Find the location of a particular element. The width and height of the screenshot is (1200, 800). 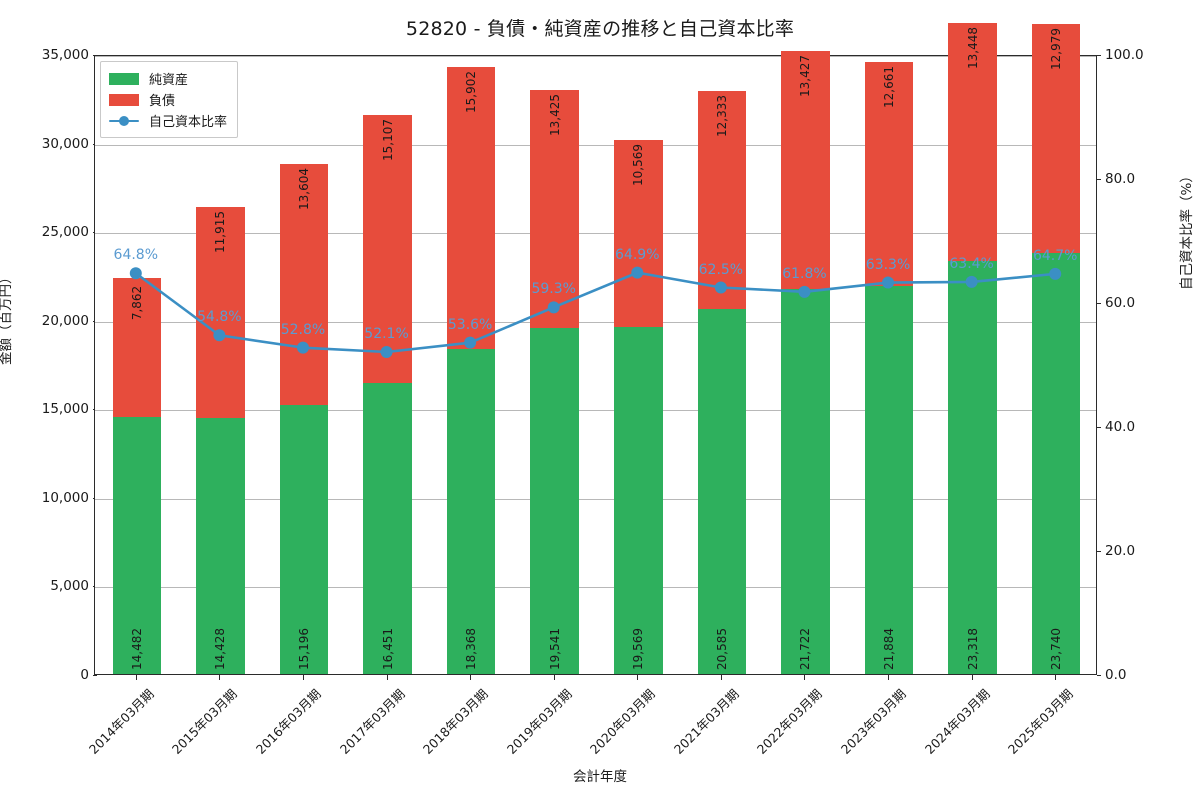

bar-segment-net-assets: 14,428 is located at coordinates (220, 546).